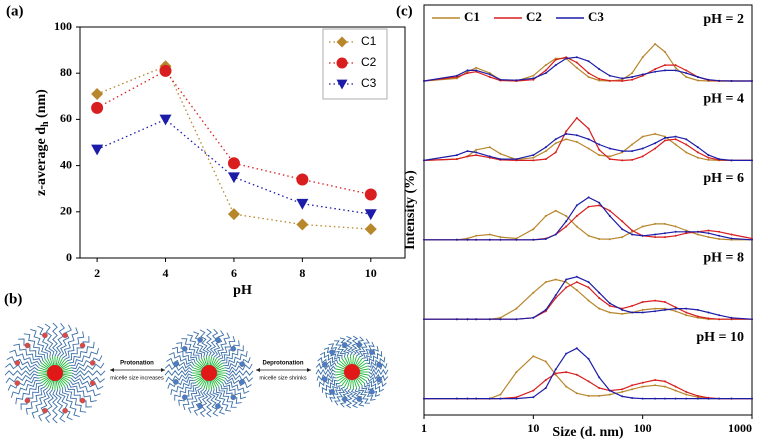 The width and height of the screenshot is (768, 440). What do you see at coordinates (369, 41) in the screenshot?
I see `legend-label: C1` at bounding box center [369, 41].